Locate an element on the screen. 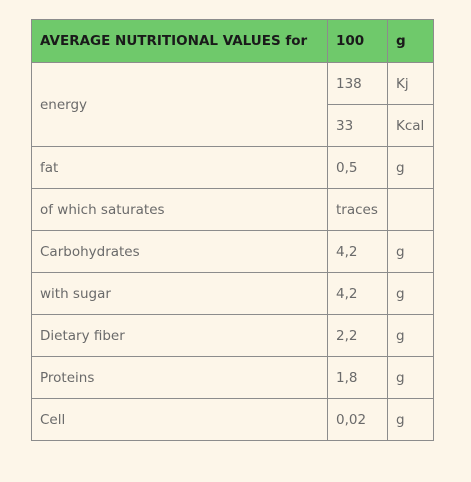 Image resolution: width=471 pixels, height=482 pixels. table-row: with sugar 4,2 g is located at coordinates (233, 293).